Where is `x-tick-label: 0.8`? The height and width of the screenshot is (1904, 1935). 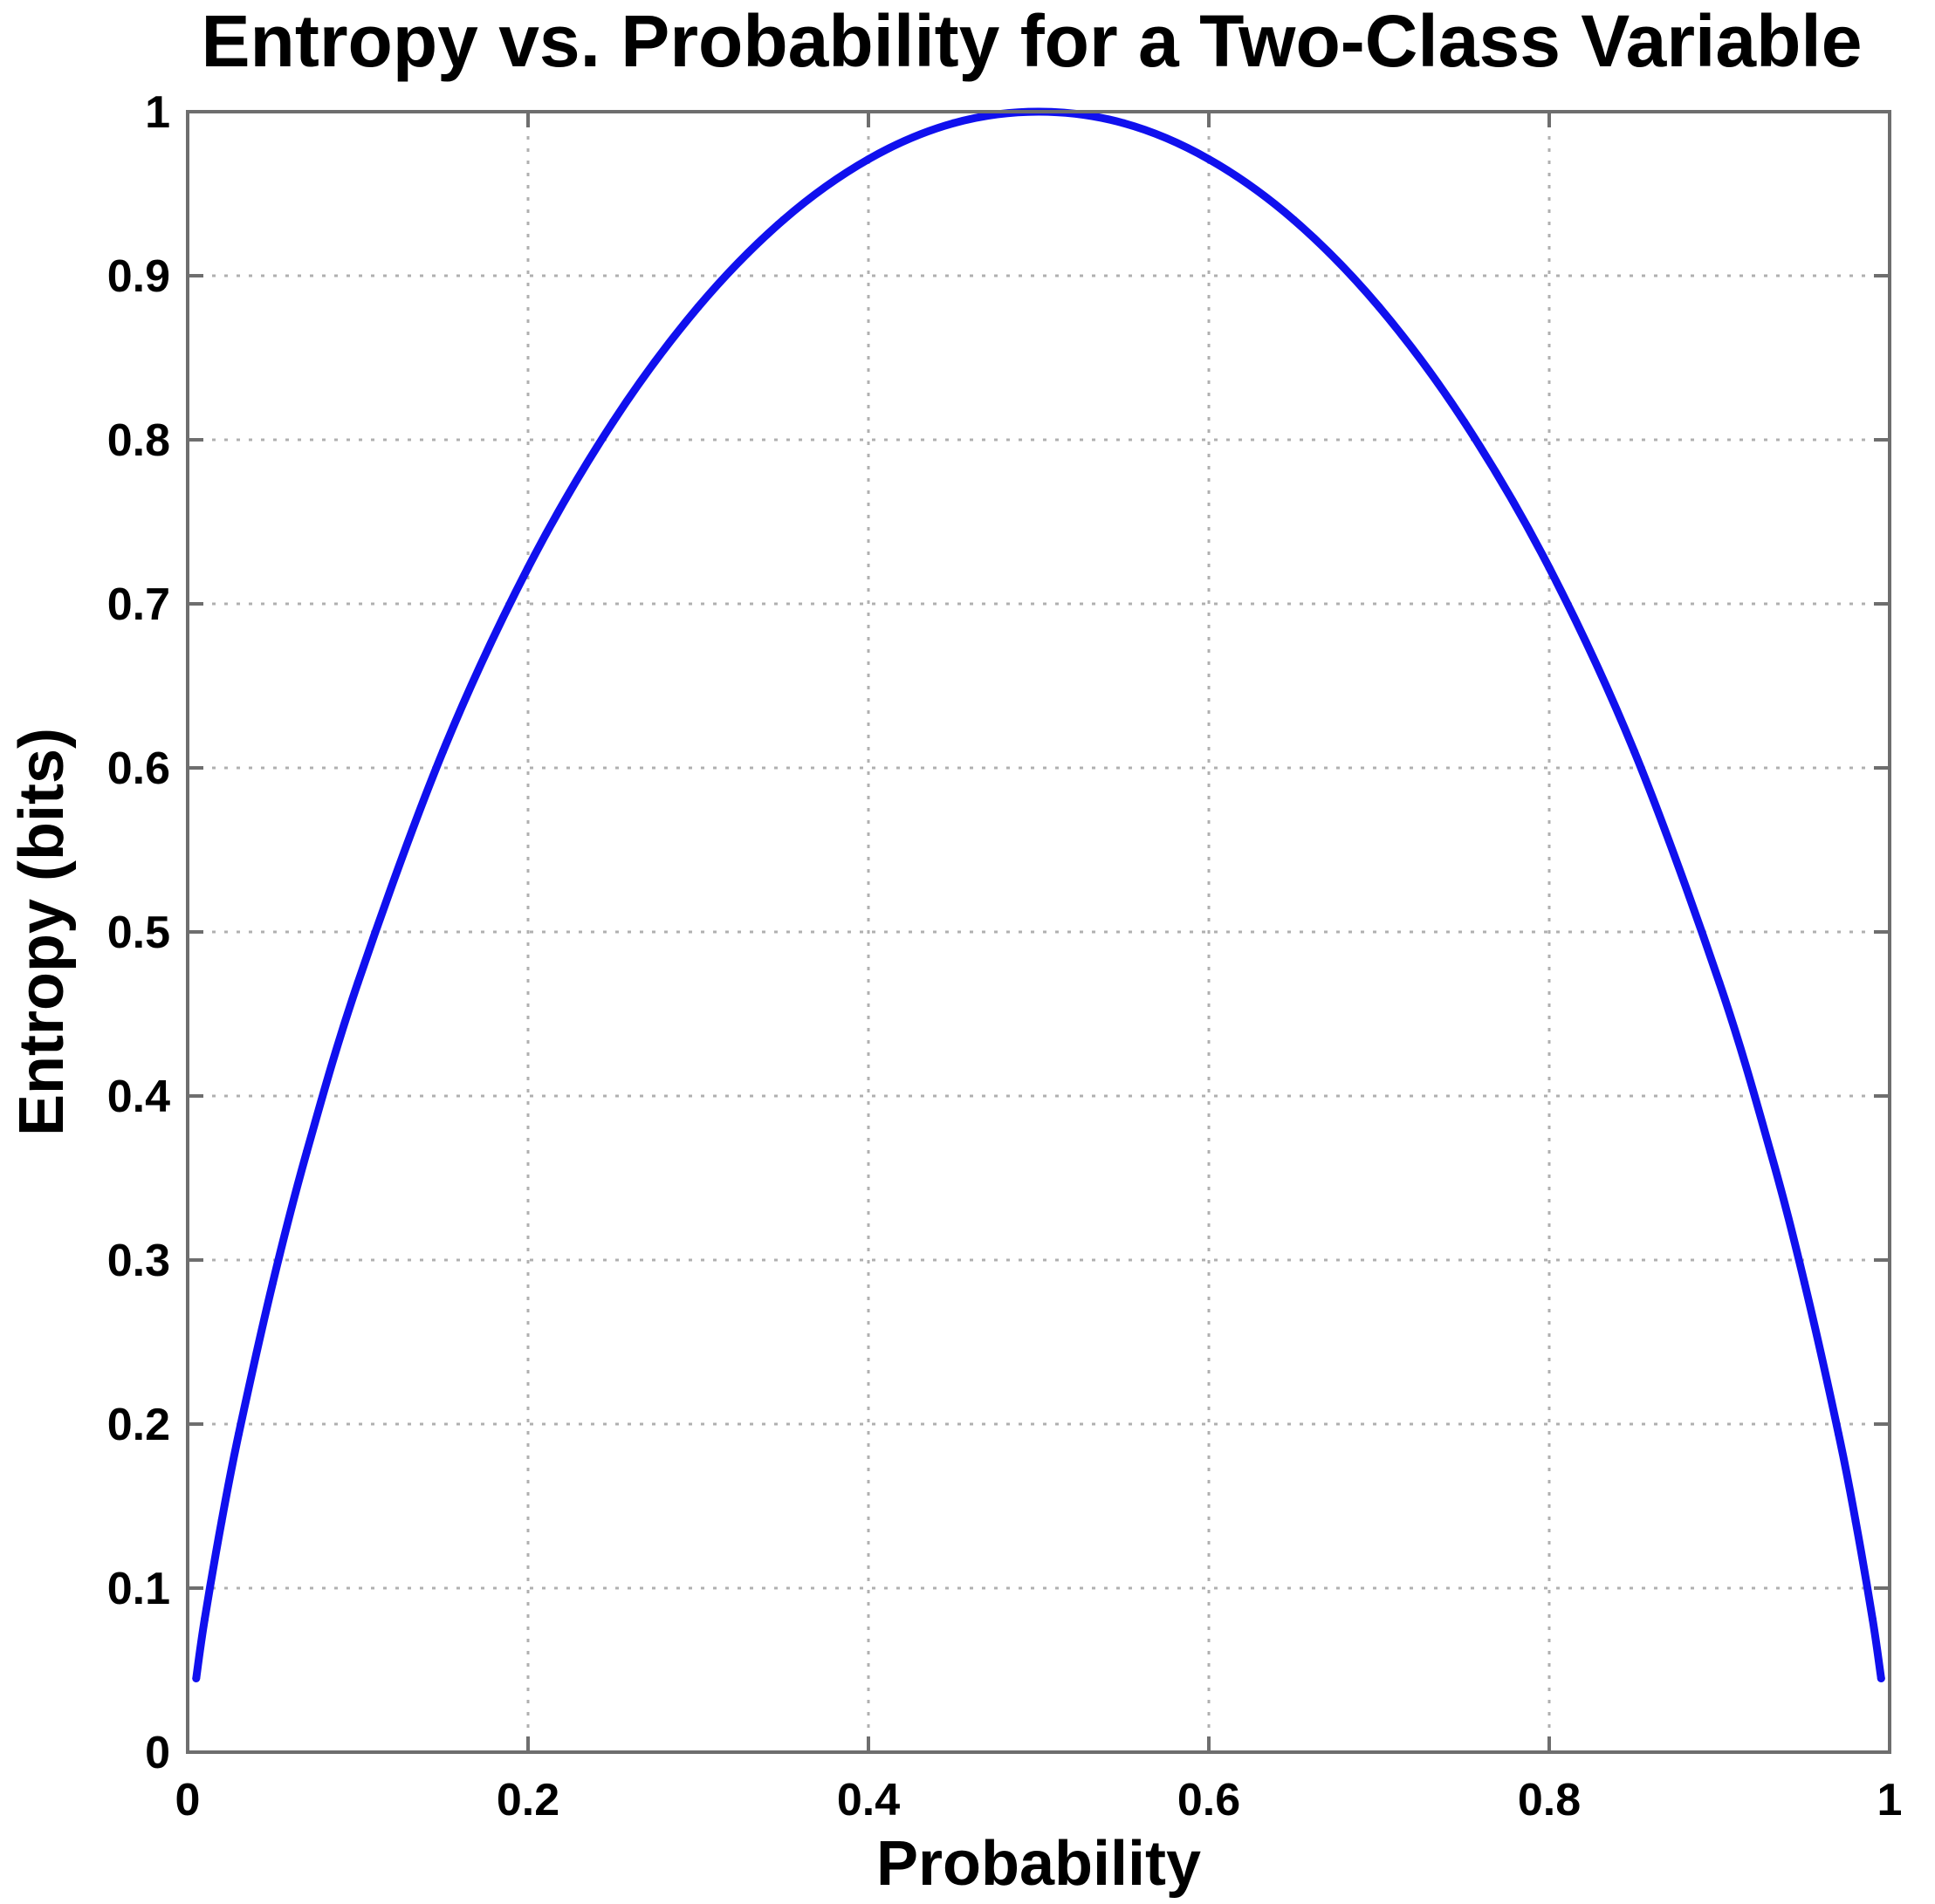 x-tick-label: 0.8 is located at coordinates (1550, 1800).